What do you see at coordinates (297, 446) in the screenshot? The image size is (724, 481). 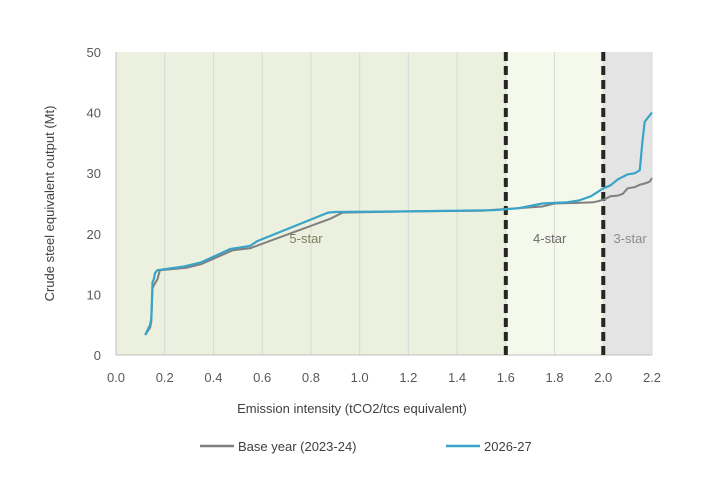 I see `legend-label-1: Base year (2023-24)` at bounding box center [297, 446].